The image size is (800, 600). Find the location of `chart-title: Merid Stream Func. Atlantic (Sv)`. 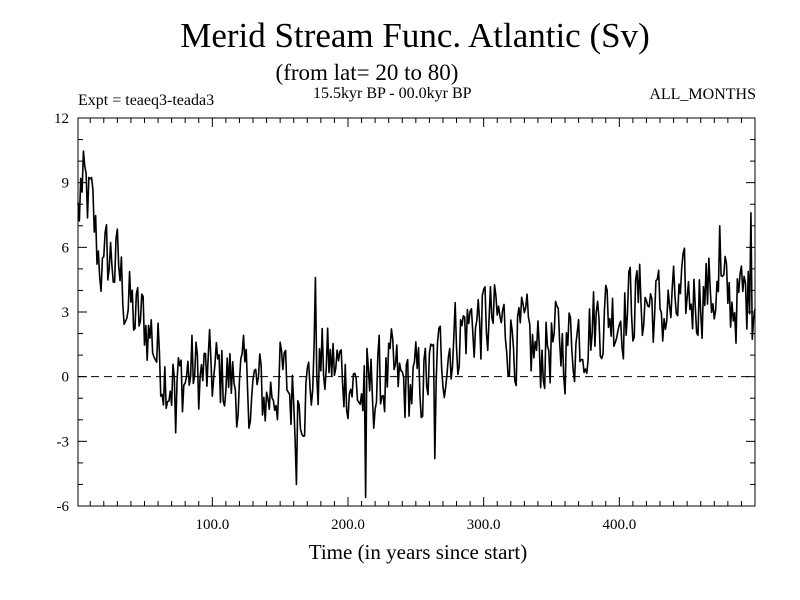

chart-title: Merid Stream Func. Atlantic (Sv) is located at coordinates (415, 35).